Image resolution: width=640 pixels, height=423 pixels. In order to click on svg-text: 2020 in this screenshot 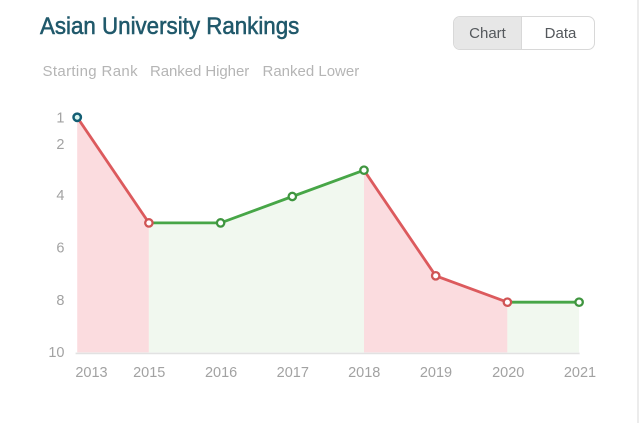, I will do `click(508, 373)`.